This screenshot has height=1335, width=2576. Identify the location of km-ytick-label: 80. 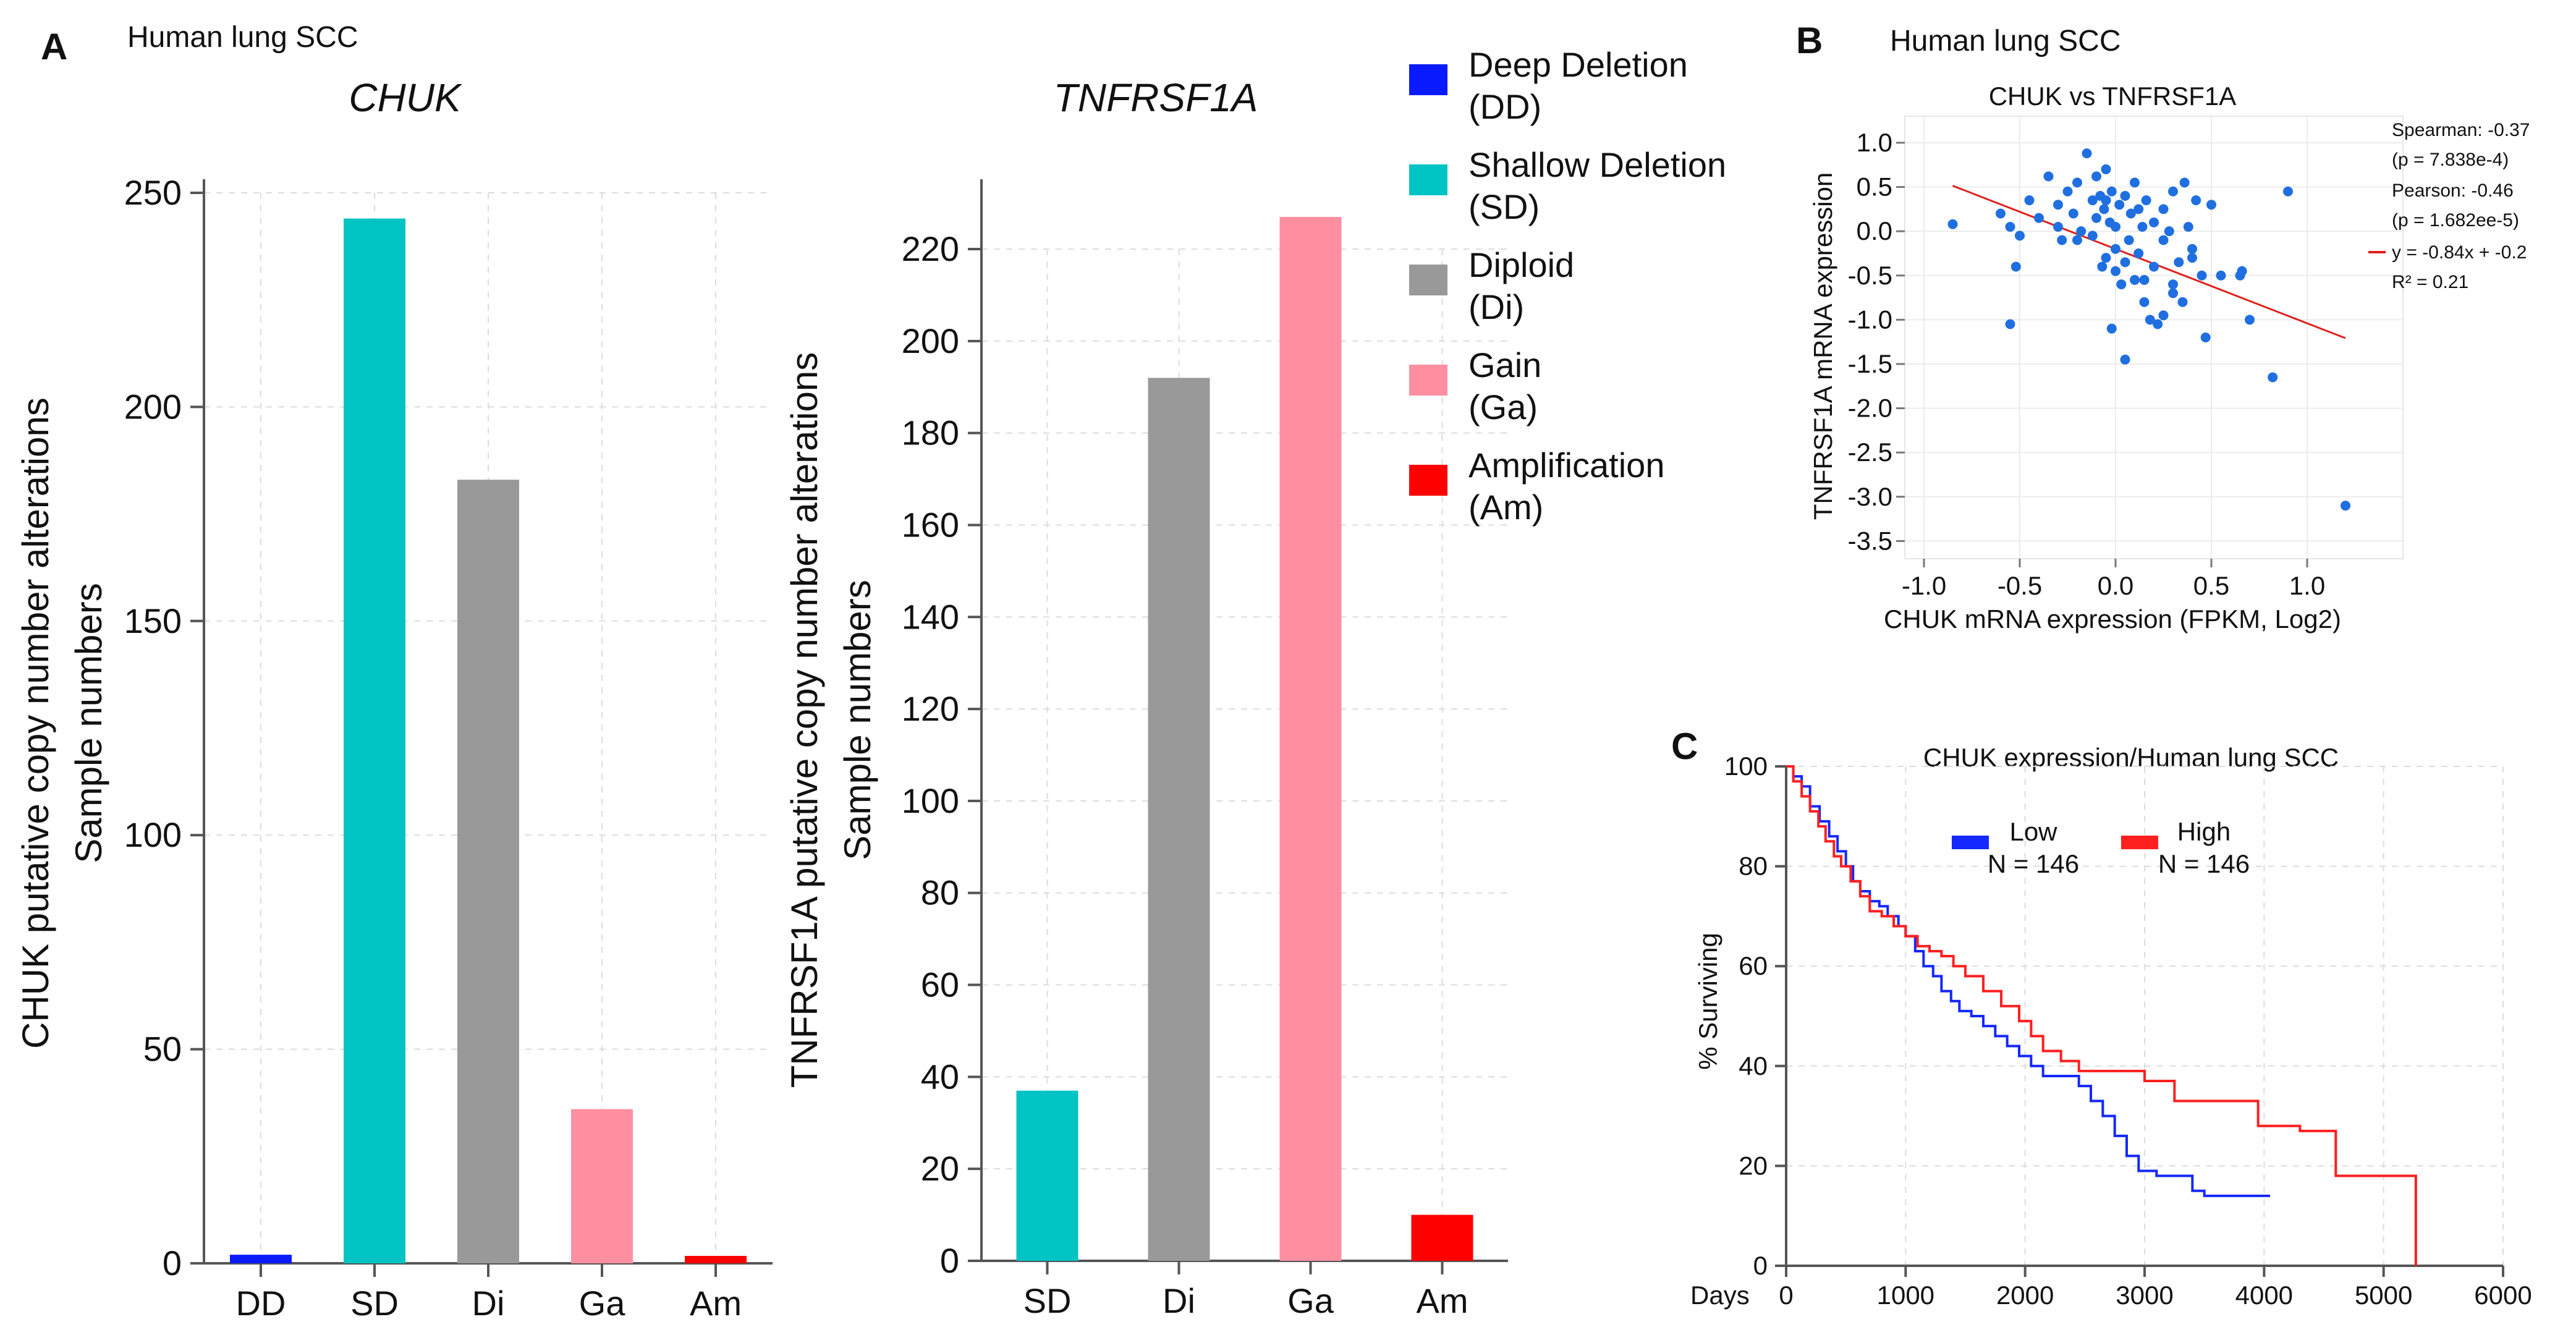
(1753, 866).